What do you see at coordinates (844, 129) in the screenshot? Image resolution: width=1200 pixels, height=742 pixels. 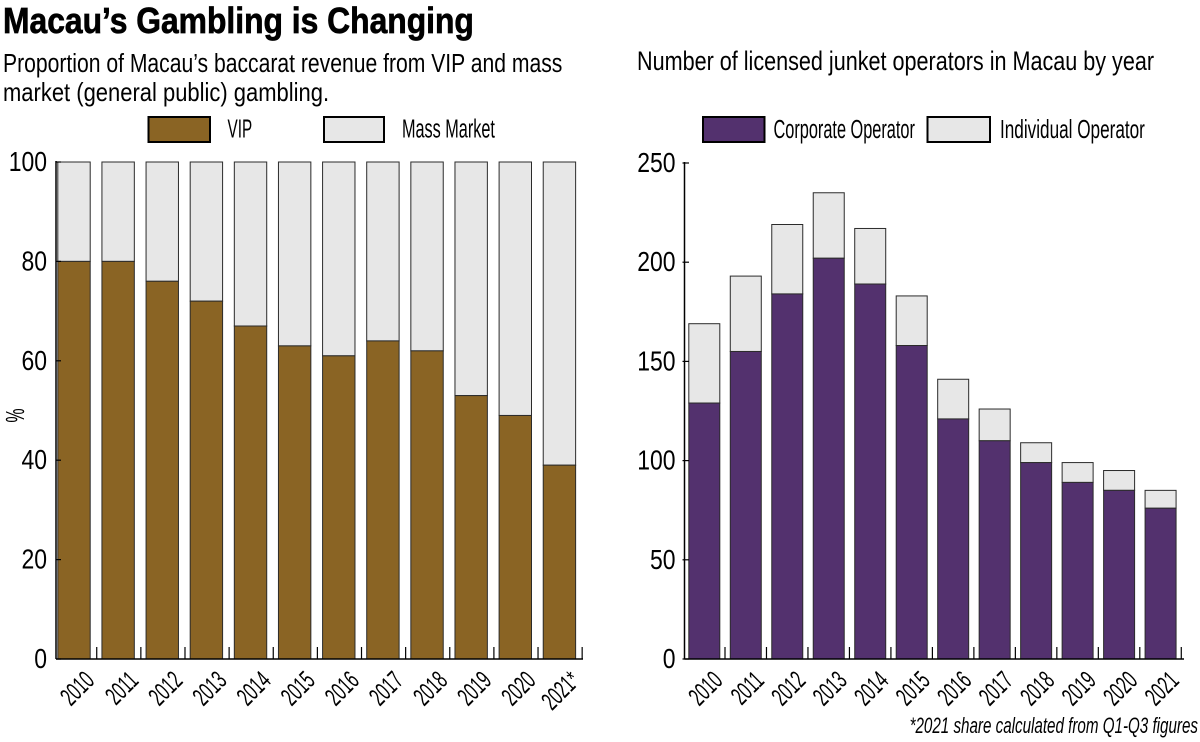 I see `svg-text: Corporate Operator` at bounding box center [844, 129].